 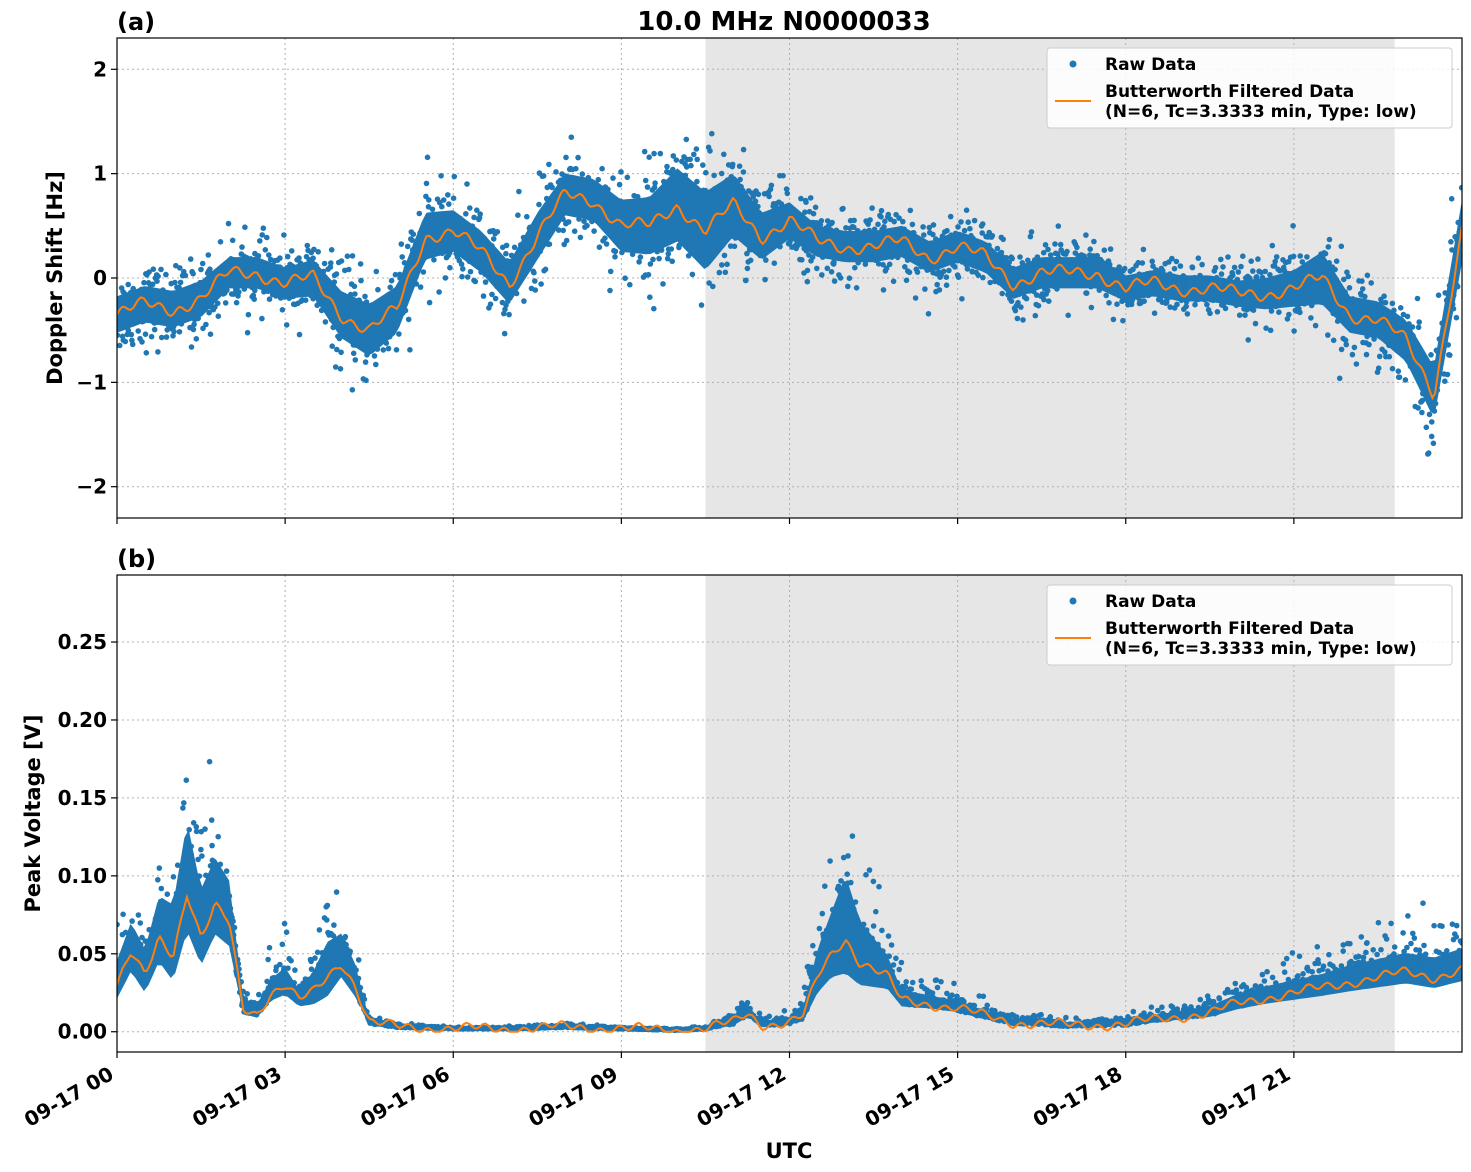 I want to click on y-tick-label: 0, so click(x=100, y=278).